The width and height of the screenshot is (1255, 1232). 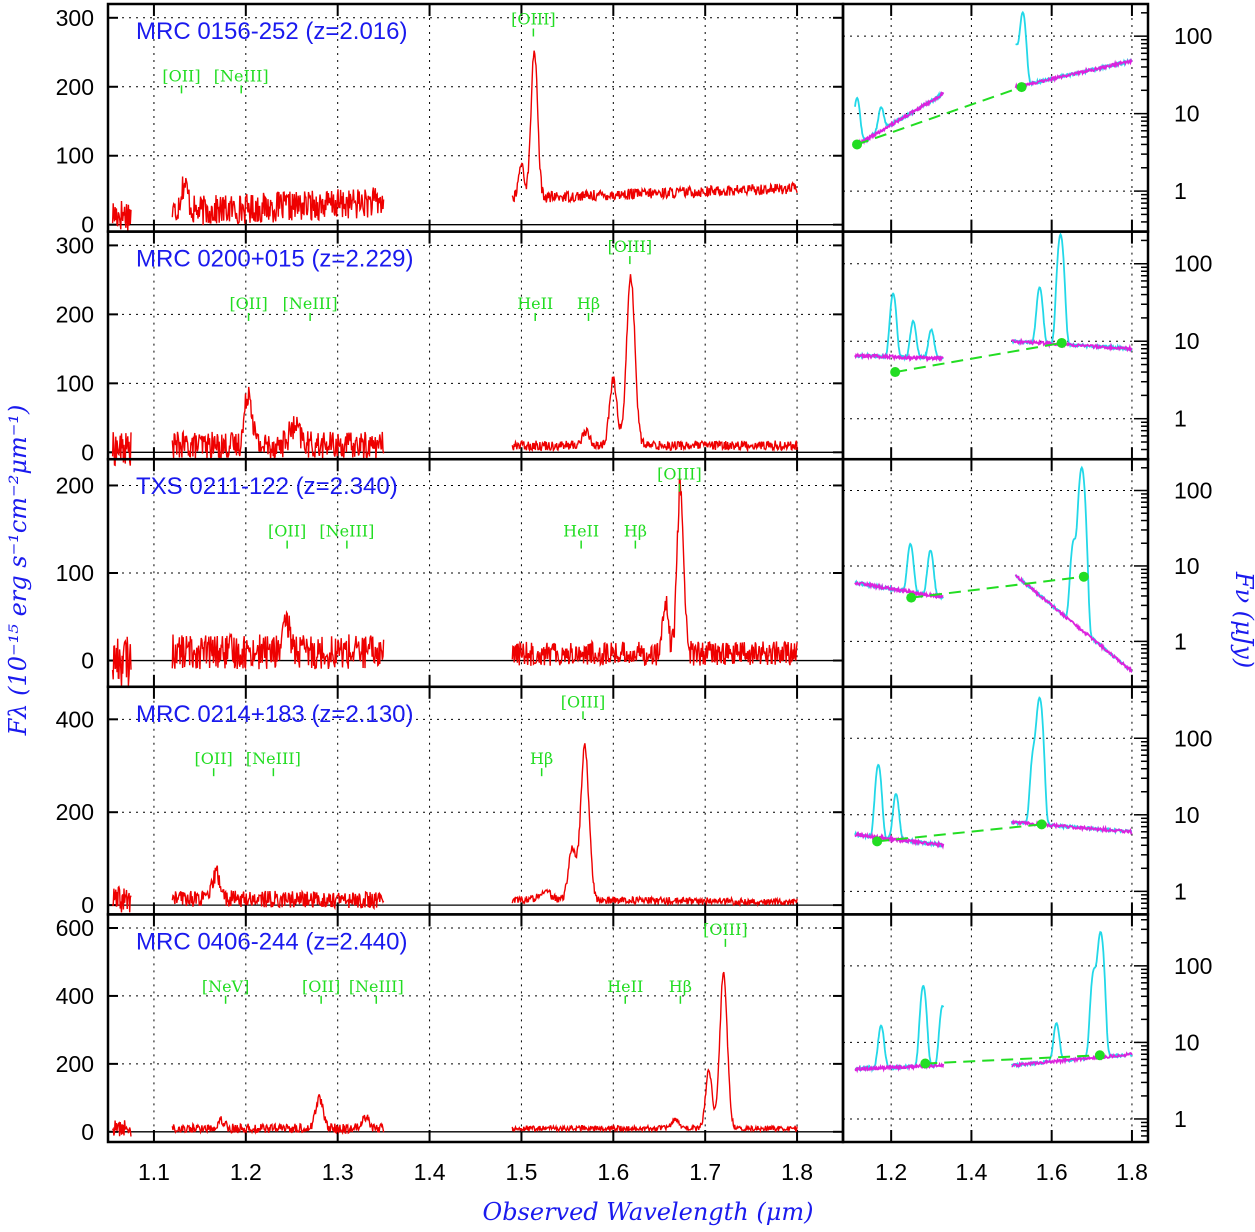 What do you see at coordinates (1132, 1172) in the screenshot?
I see `sed-x-tick-label: 1.8` at bounding box center [1132, 1172].